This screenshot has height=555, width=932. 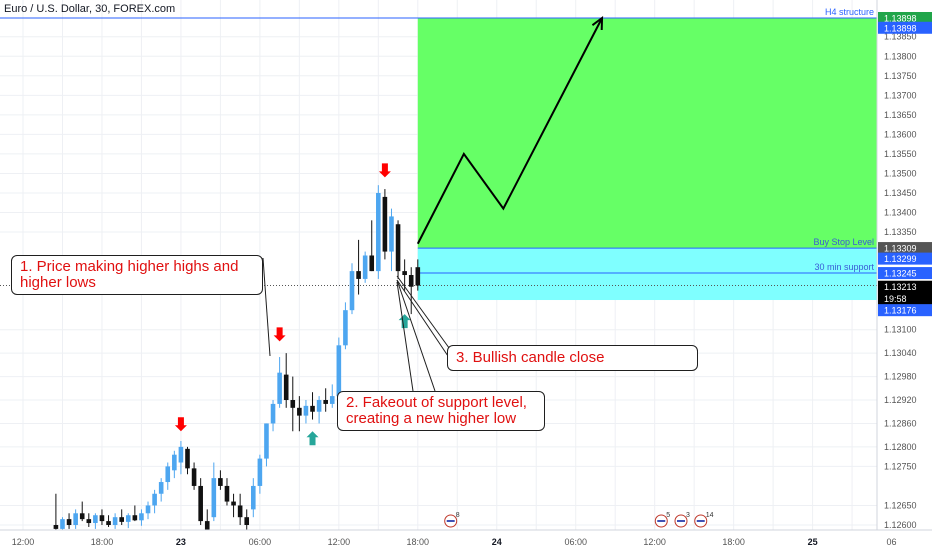 What do you see at coordinates (849, 12) in the screenshot?
I see `price-level-label: H4 structure` at bounding box center [849, 12].